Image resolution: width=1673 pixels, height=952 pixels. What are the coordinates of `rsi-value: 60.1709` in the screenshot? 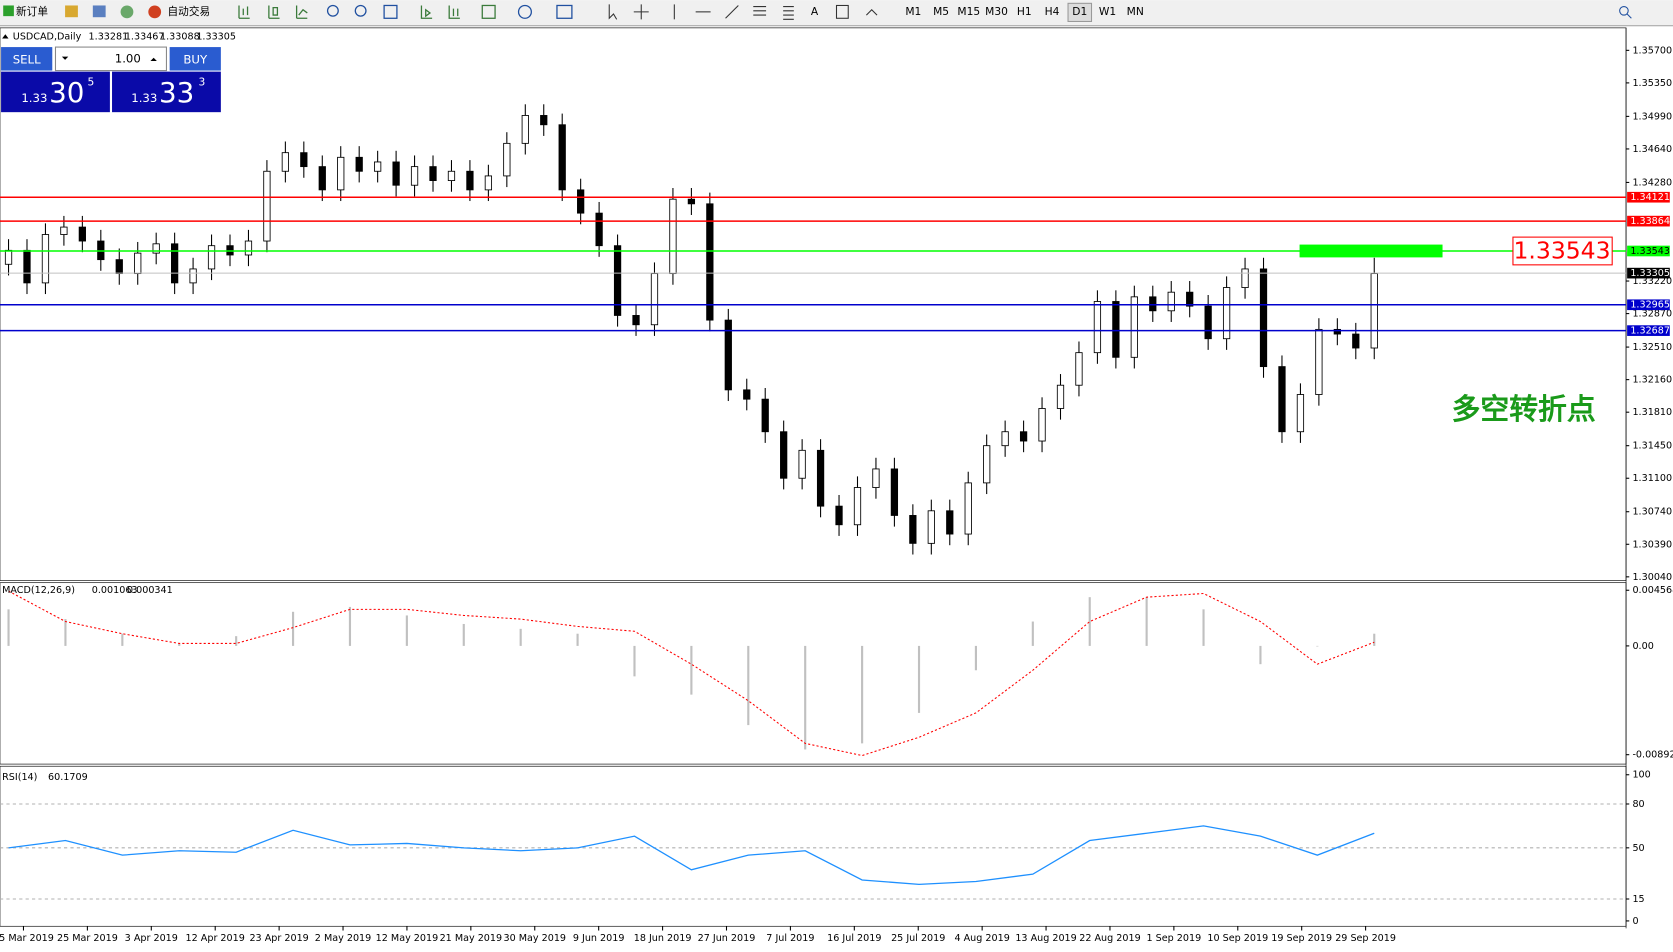 It's located at (68, 777).